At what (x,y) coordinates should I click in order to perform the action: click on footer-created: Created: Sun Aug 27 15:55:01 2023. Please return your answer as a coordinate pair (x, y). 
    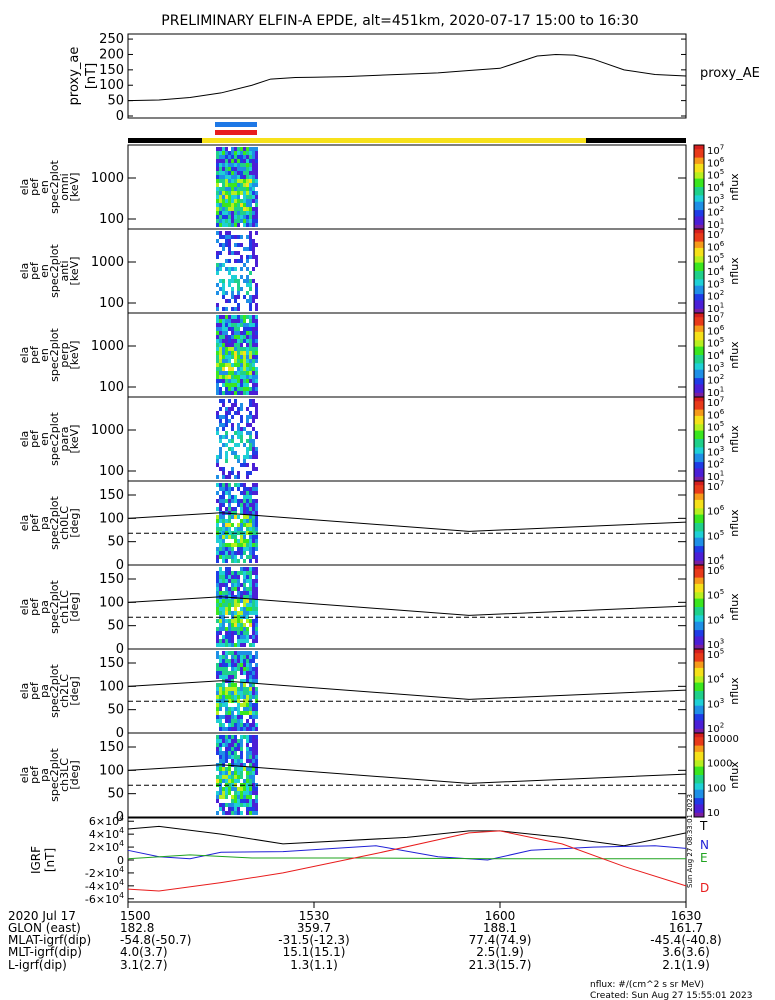
    Looking at the image, I should click on (671, 995).